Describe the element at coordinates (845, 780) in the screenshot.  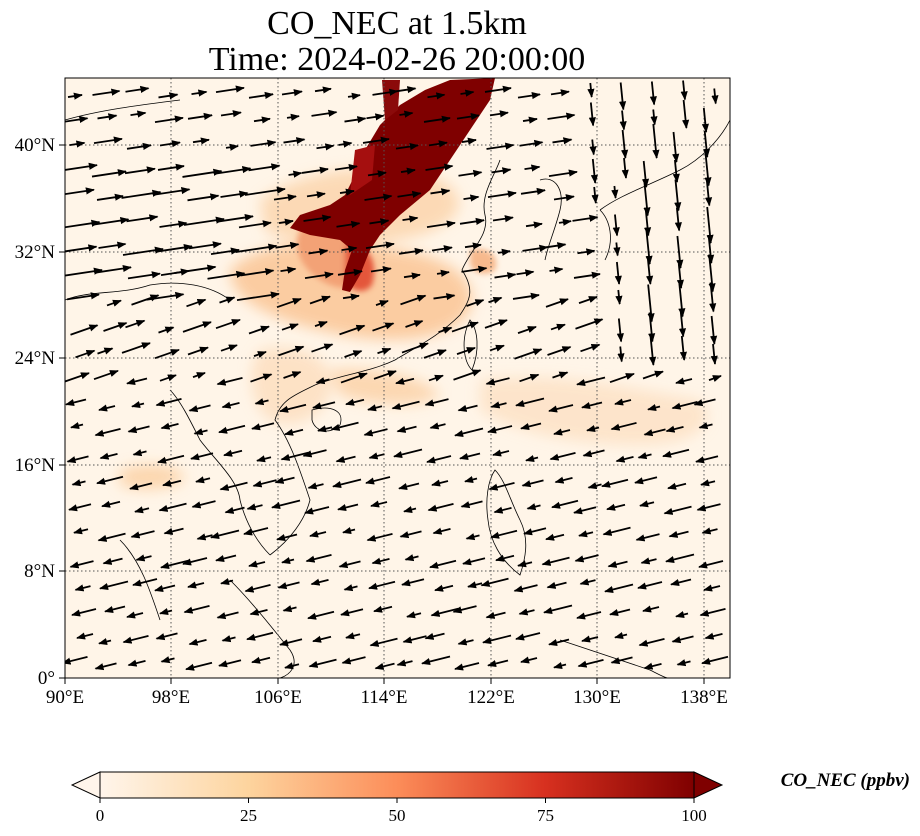
I see `colorbar-label: CO_NEC (ppbv)` at that location.